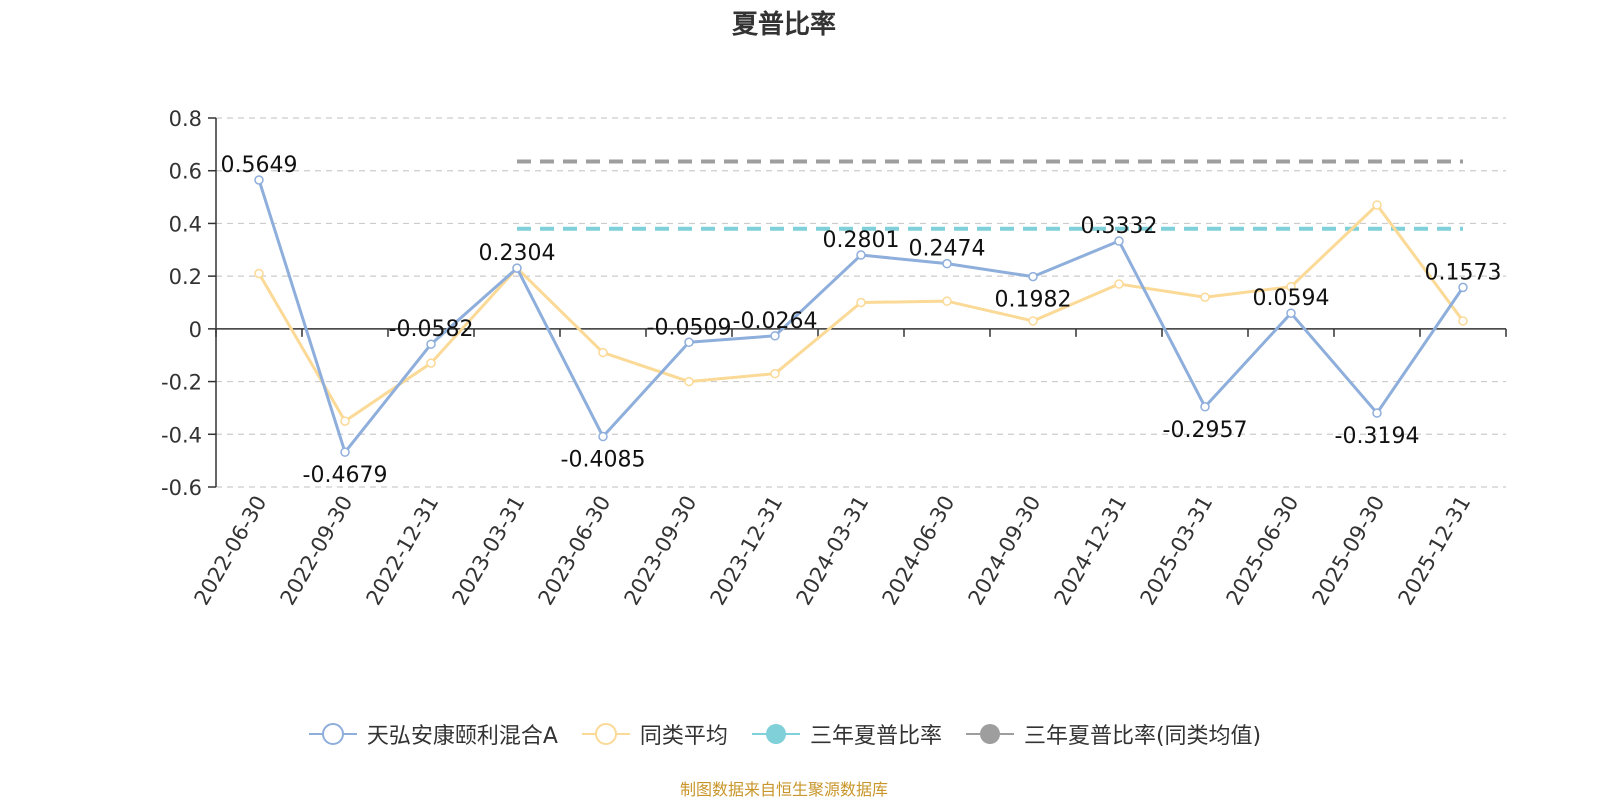 Image resolution: width=1600 pixels, height=800 pixels. I want to click on data-label: -0.4679, so click(345, 475).